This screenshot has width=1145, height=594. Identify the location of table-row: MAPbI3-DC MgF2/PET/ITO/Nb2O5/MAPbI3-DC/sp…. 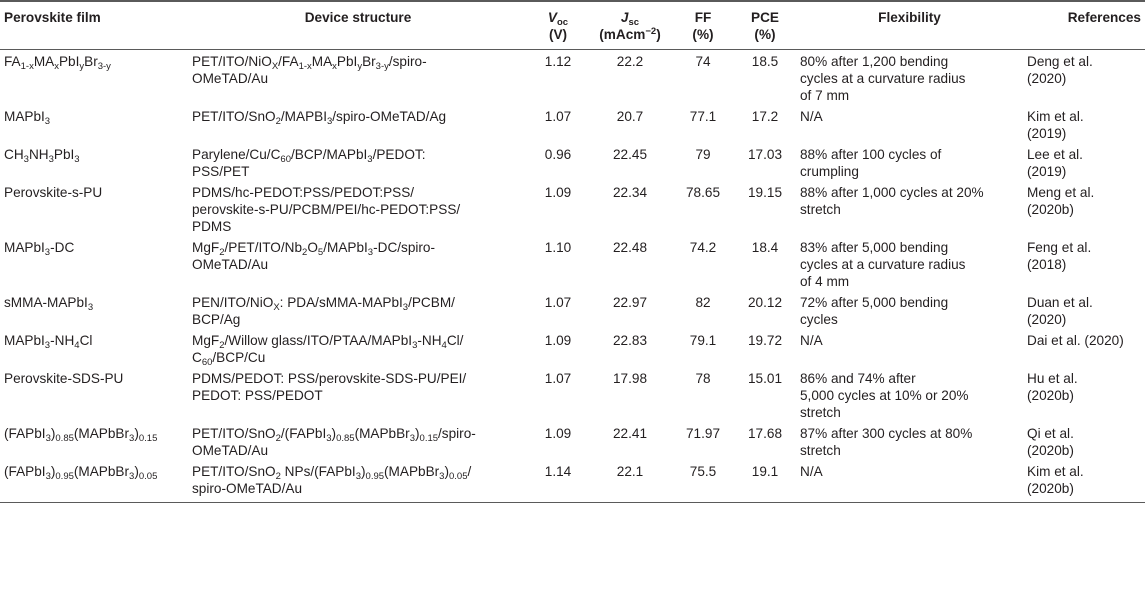
(572, 263).